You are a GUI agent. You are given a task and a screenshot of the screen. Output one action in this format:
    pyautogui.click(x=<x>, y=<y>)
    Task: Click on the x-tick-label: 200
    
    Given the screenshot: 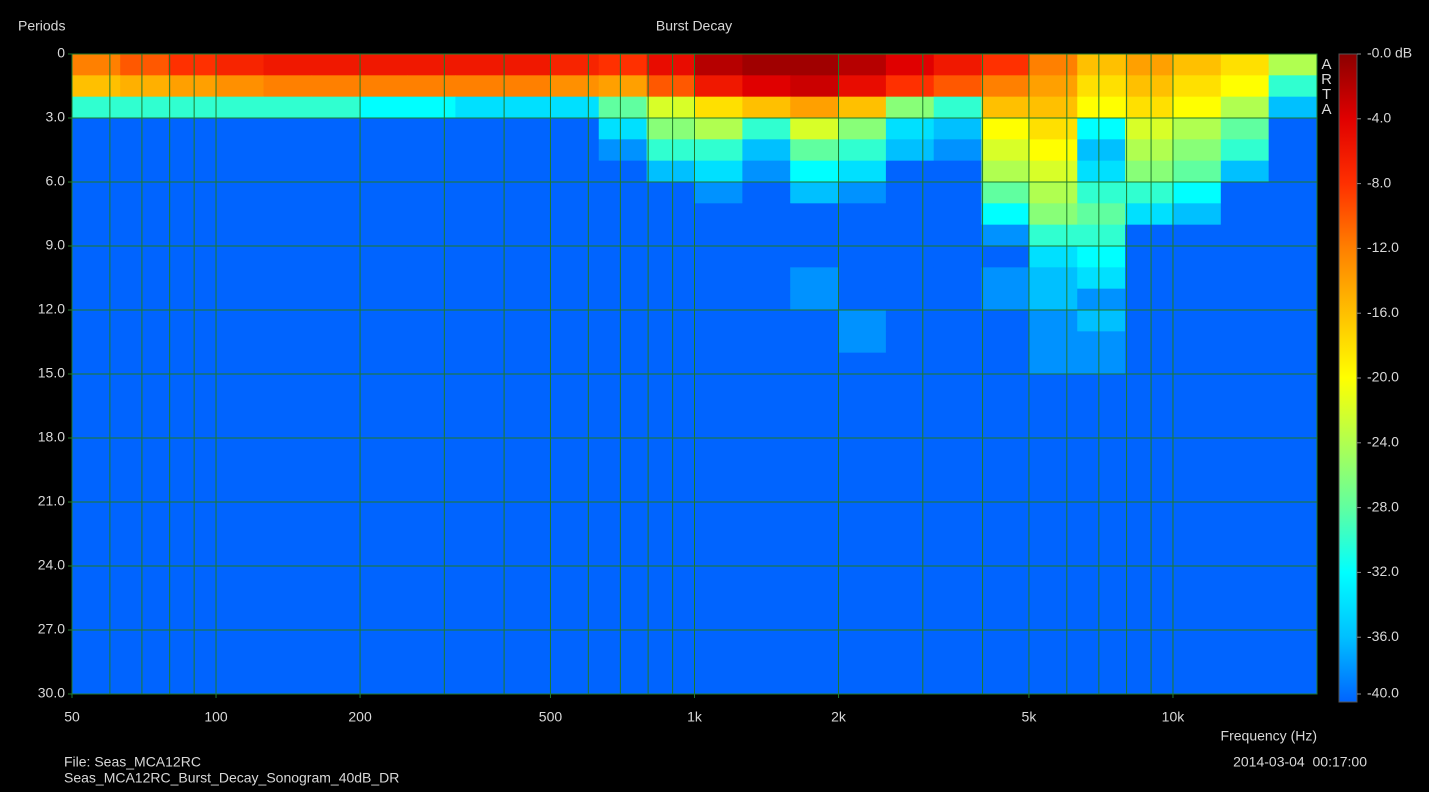 What is the action you would take?
    pyautogui.click(x=360, y=717)
    